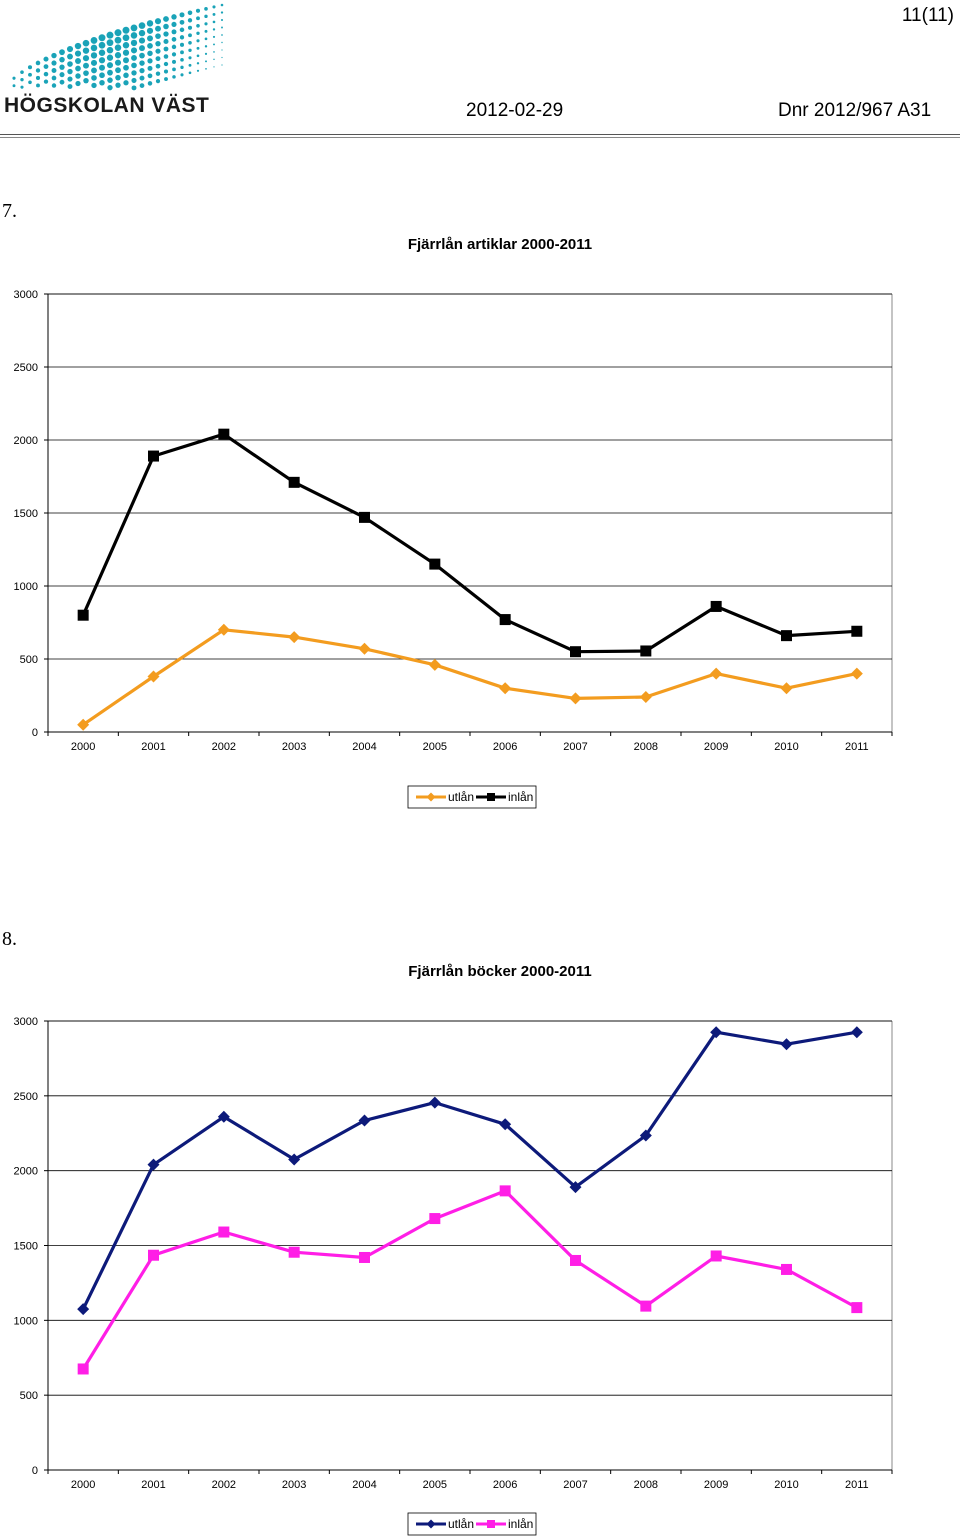 Image resolution: width=960 pixels, height=1540 pixels. Describe the element at coordinates (26, 514) in the screenshot. I see `y-tick-label: 1500` at that location.